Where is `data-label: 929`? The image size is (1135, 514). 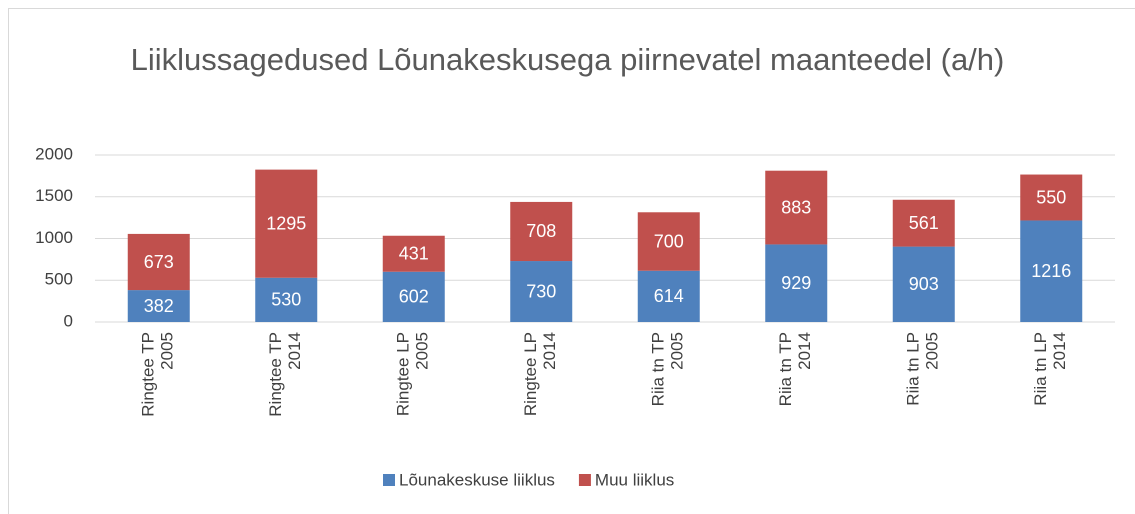 data-label: 929 is located at coordinates (796, 283).